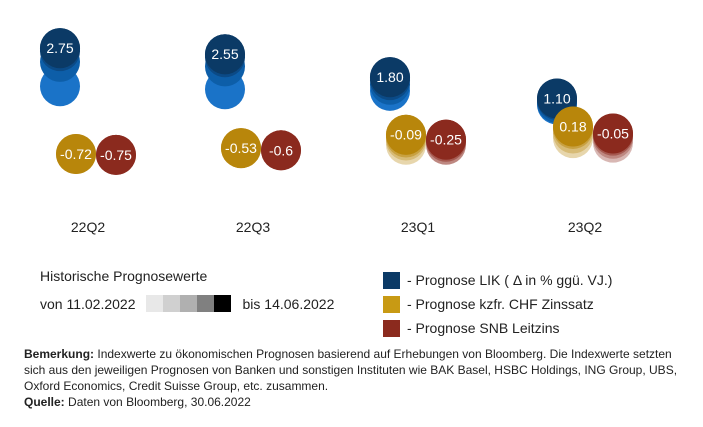 This screenshot has width=703, height=427. I want to click on category-label: 23Q2, so click(585, 227).